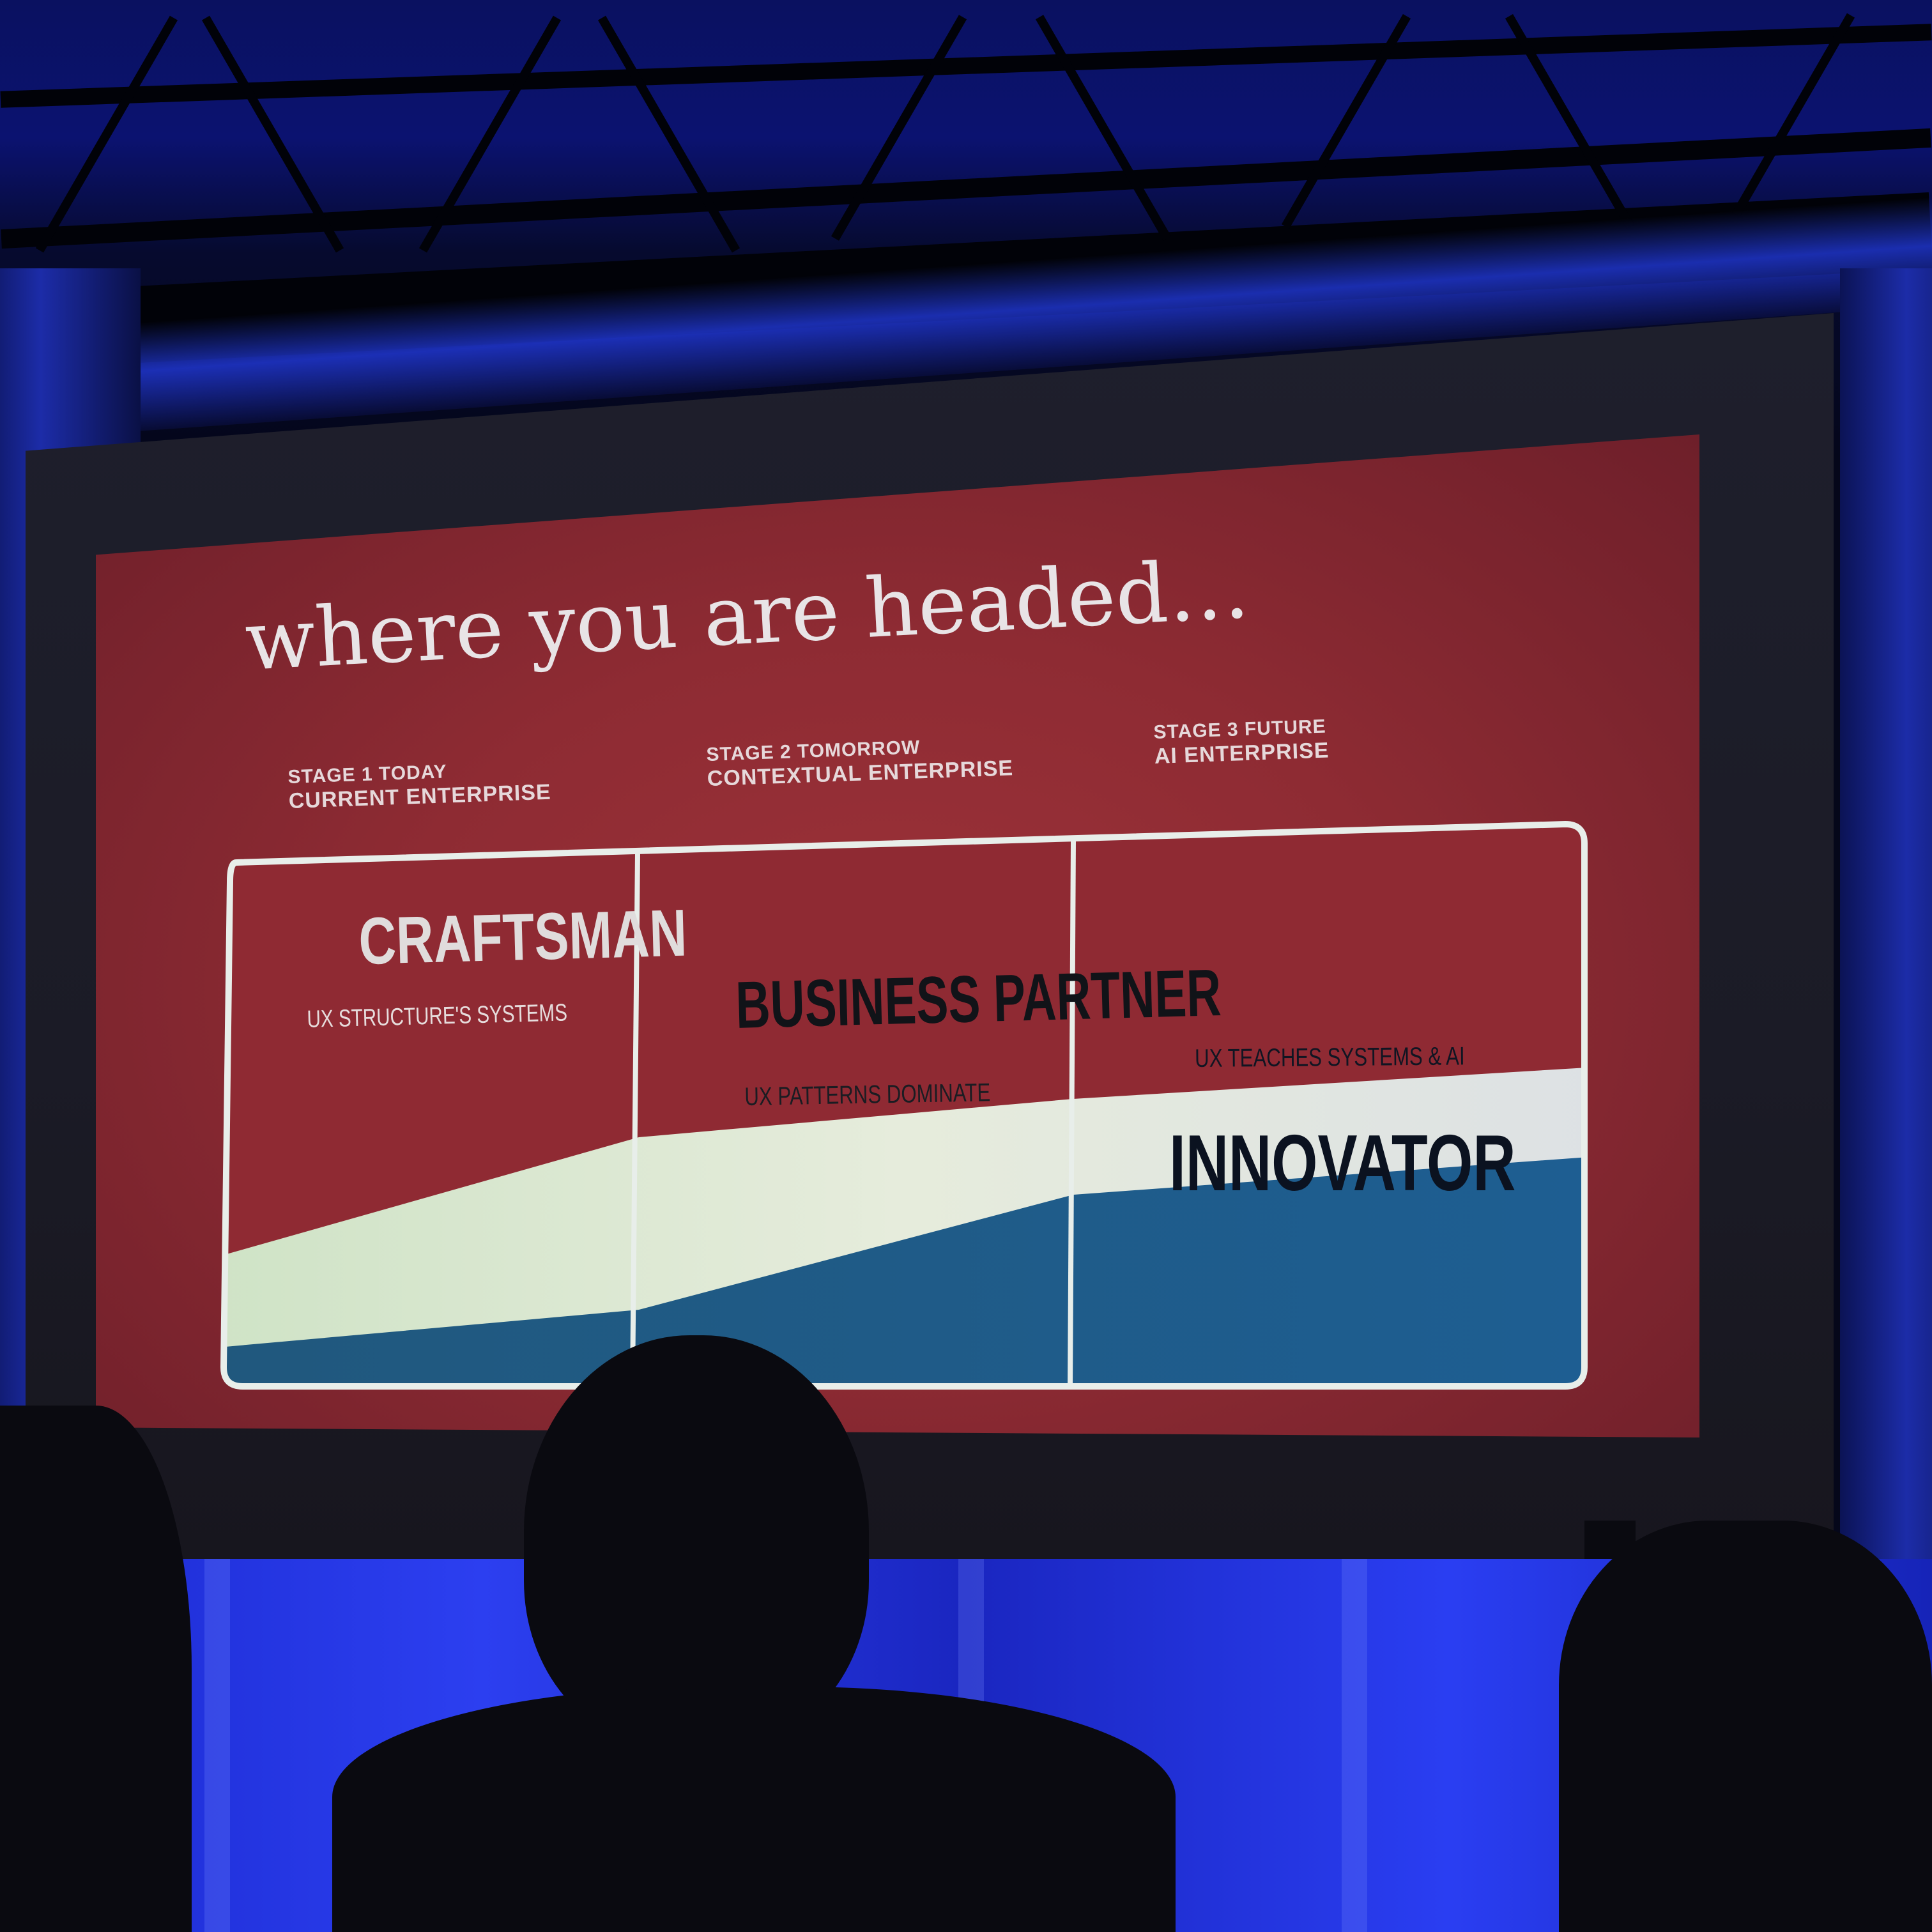  Describe the element at coordinates (1330, 1057) in the screenshot. I see `stage-3-description: UX TEACHES SYSTEMS & AI` at that location.